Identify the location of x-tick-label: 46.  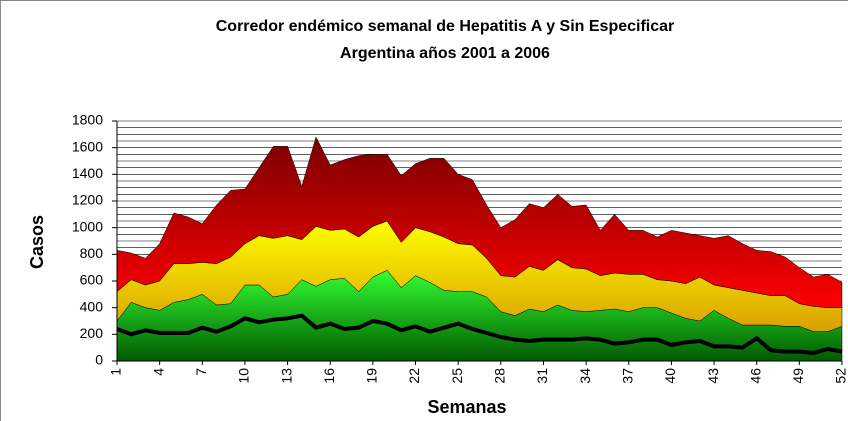
(755, 376).